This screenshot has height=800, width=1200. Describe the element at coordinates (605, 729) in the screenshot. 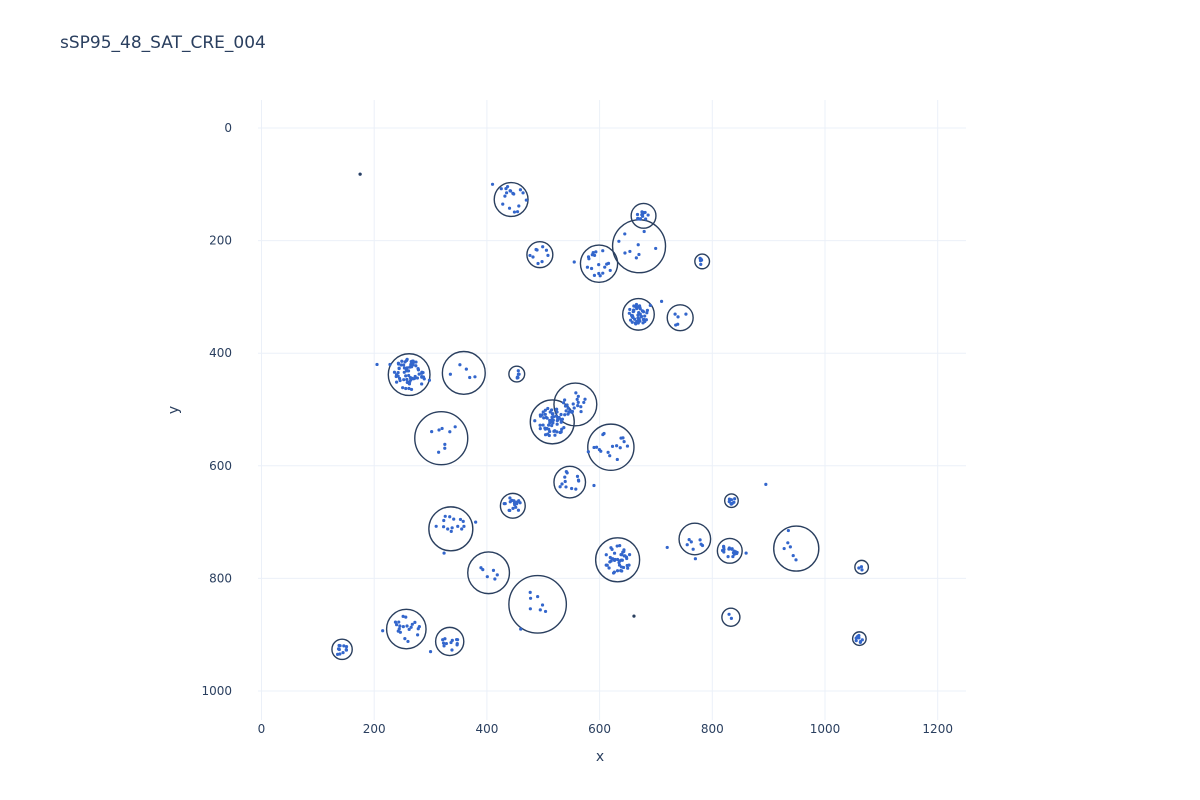

I see `x-tick-labels: 0 200 400 600 800 1000 1200` at that location.